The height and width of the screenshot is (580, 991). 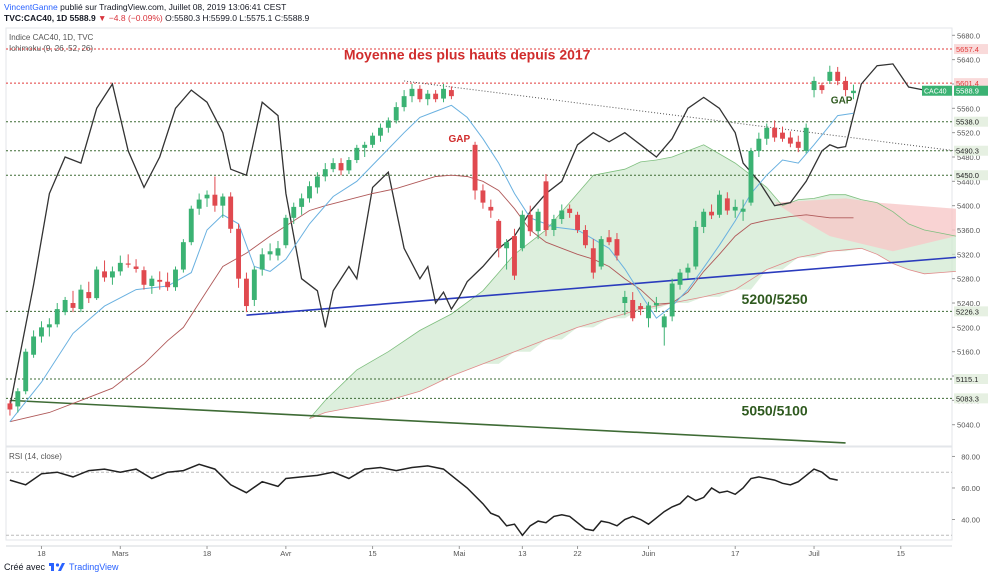 I want to click on last-price-tag: 5588.9, so click(x=967, y=91).